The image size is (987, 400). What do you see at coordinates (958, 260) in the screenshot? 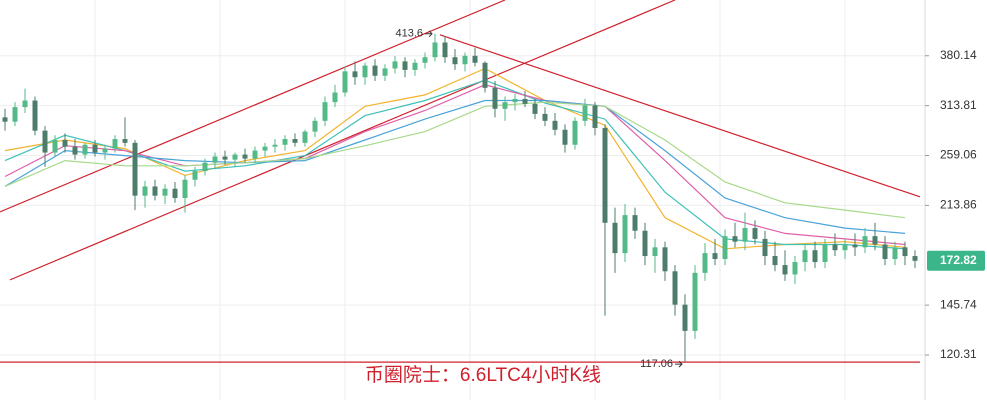
I see `last-price-label: 172.82` at bounding box center [958, 260].